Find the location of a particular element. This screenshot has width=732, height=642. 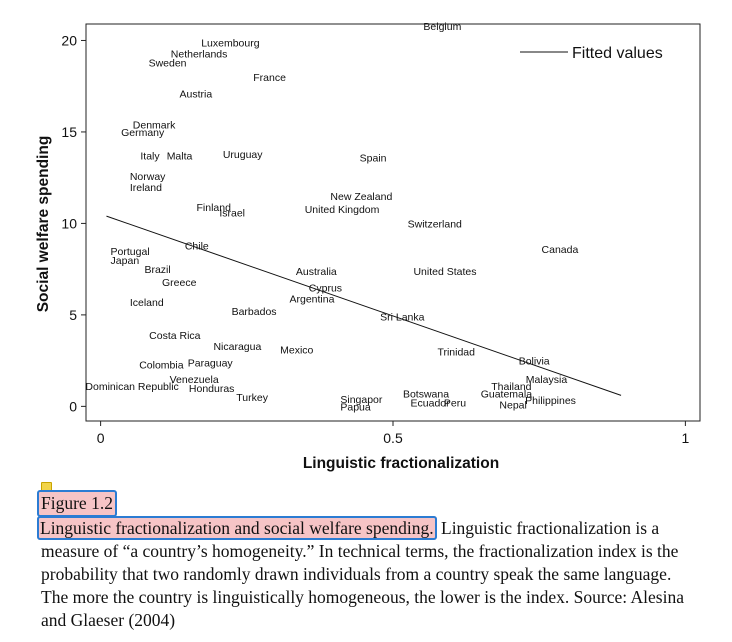

data-point: Germany is located at coordinates (143, 133).